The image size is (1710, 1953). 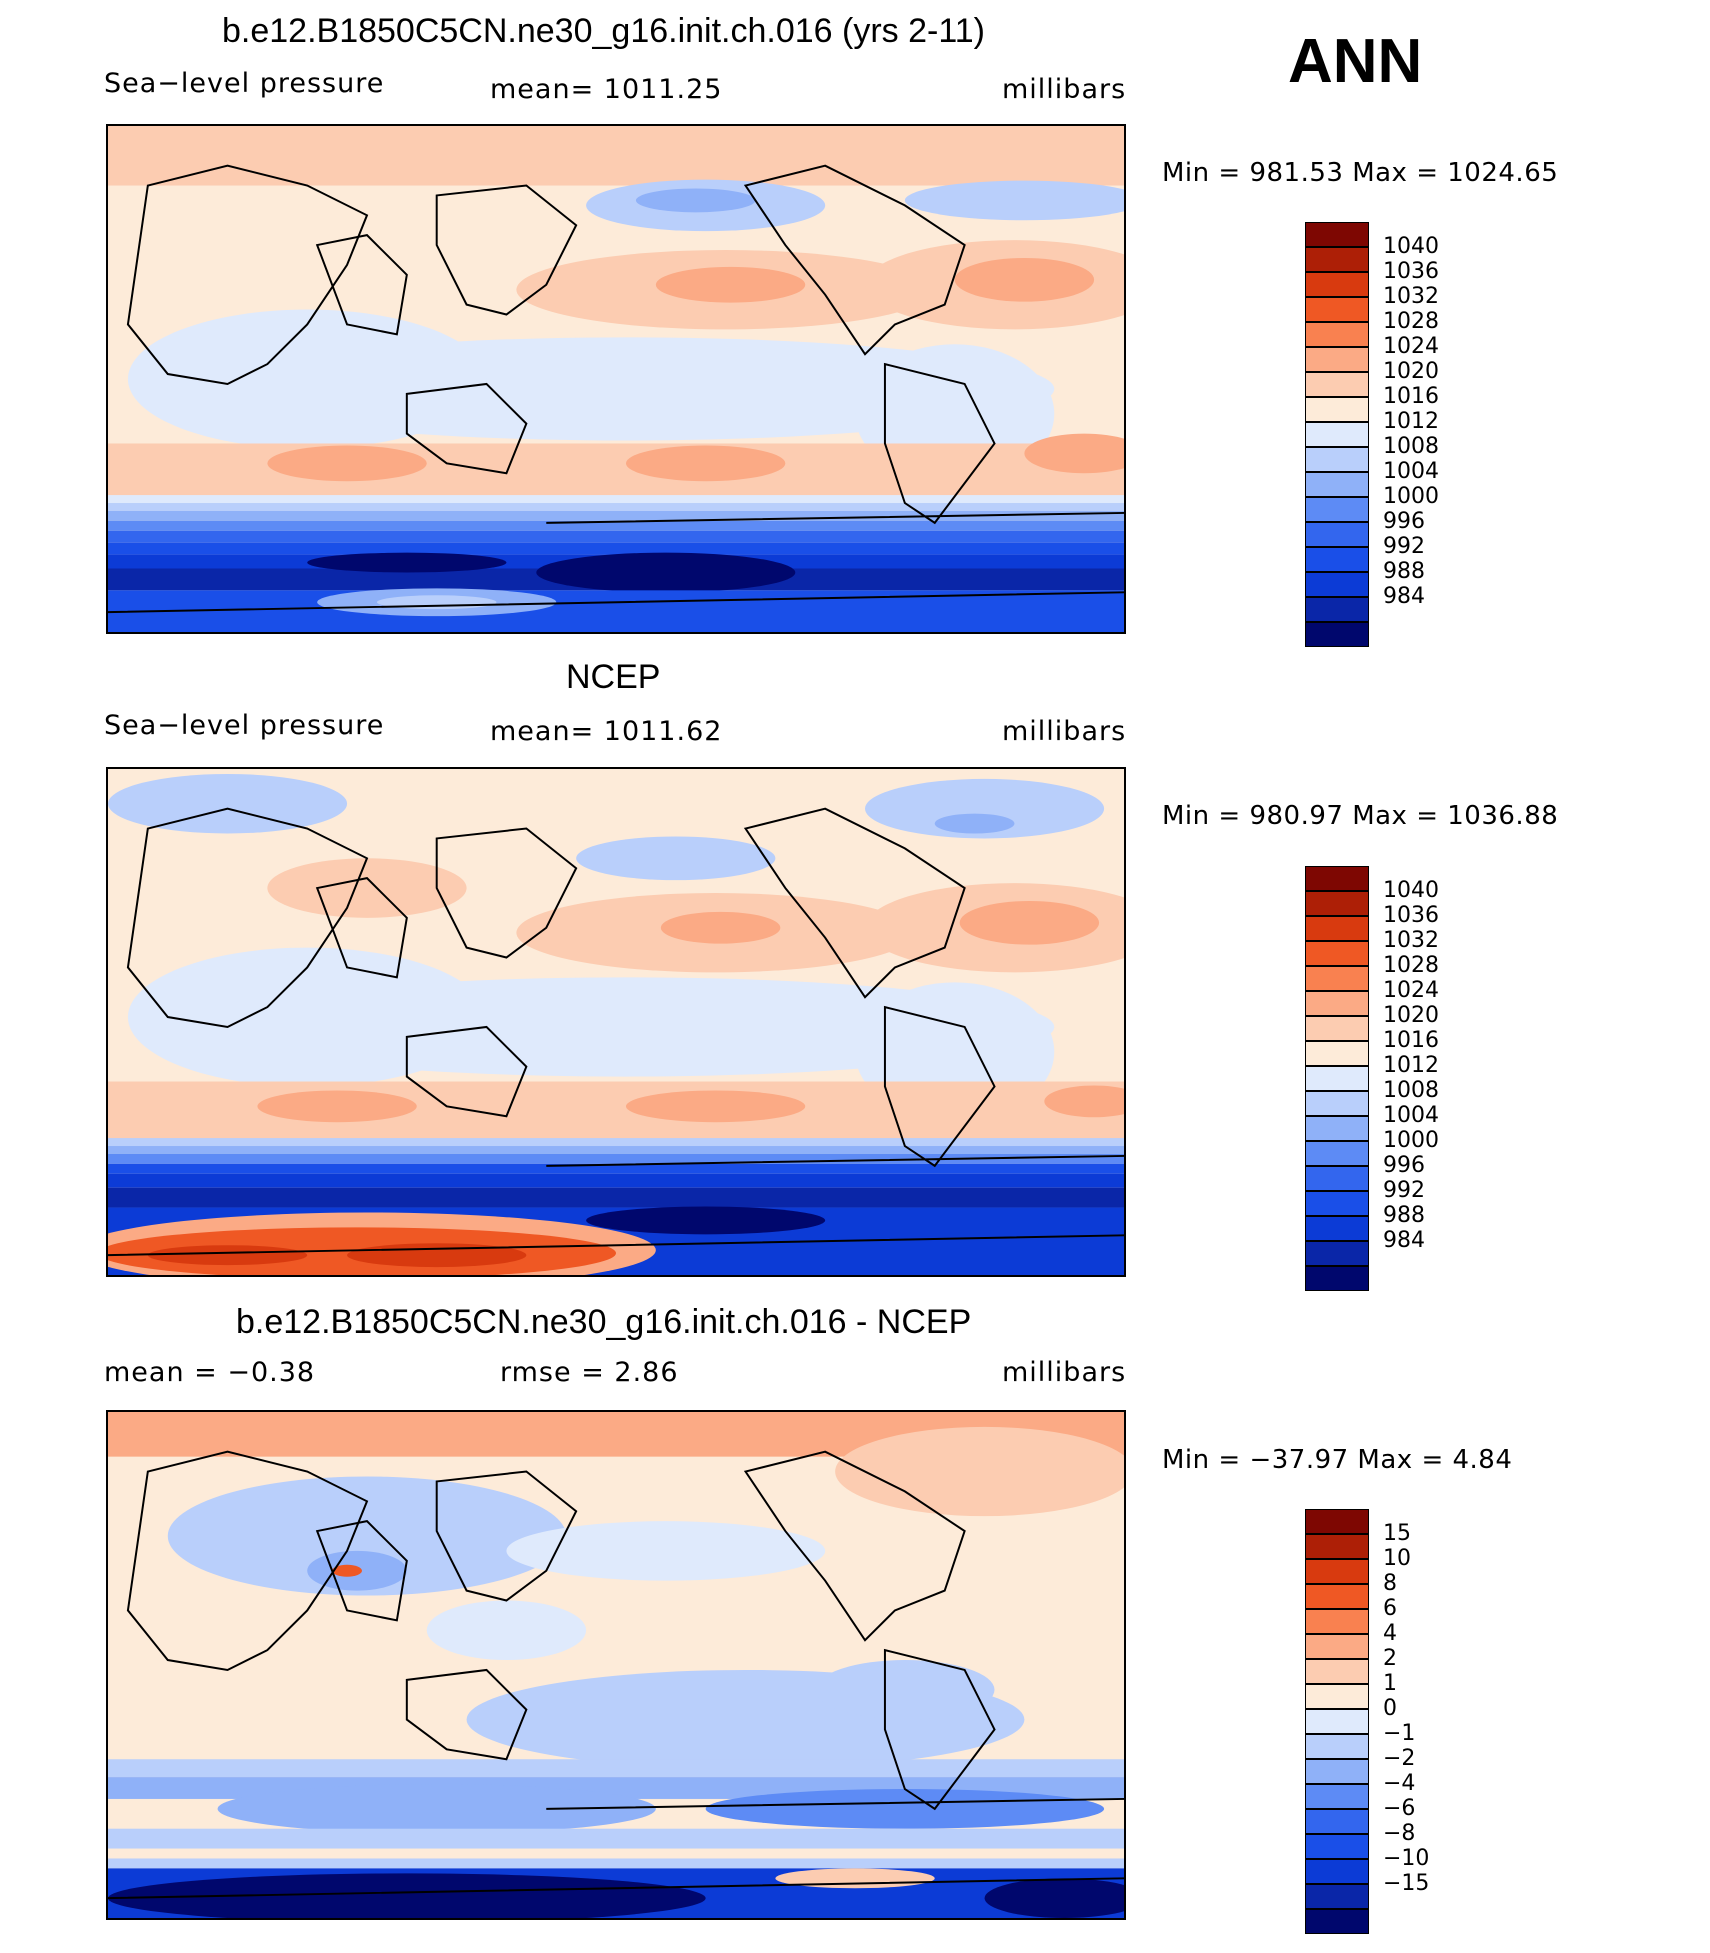 I want to click on panel-2-title: NCEP, so click(x=613, y=677).